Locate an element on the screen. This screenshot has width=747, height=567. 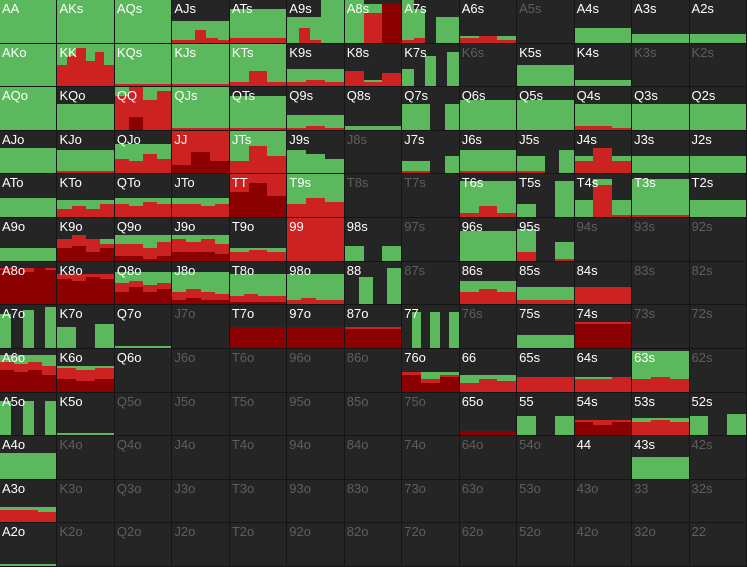
hand-cell-q4o: Q4o is located at coordinates (143, 458).